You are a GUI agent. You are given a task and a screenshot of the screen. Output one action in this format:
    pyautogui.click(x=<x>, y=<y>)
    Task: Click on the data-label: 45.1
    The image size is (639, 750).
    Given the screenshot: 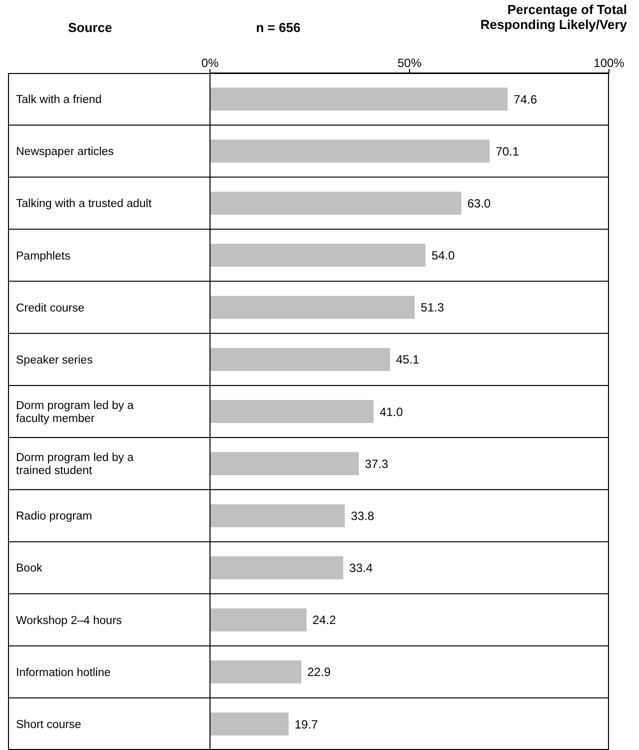 What is the action you would take?
    pyautogui.click(x=408, y=359)
    